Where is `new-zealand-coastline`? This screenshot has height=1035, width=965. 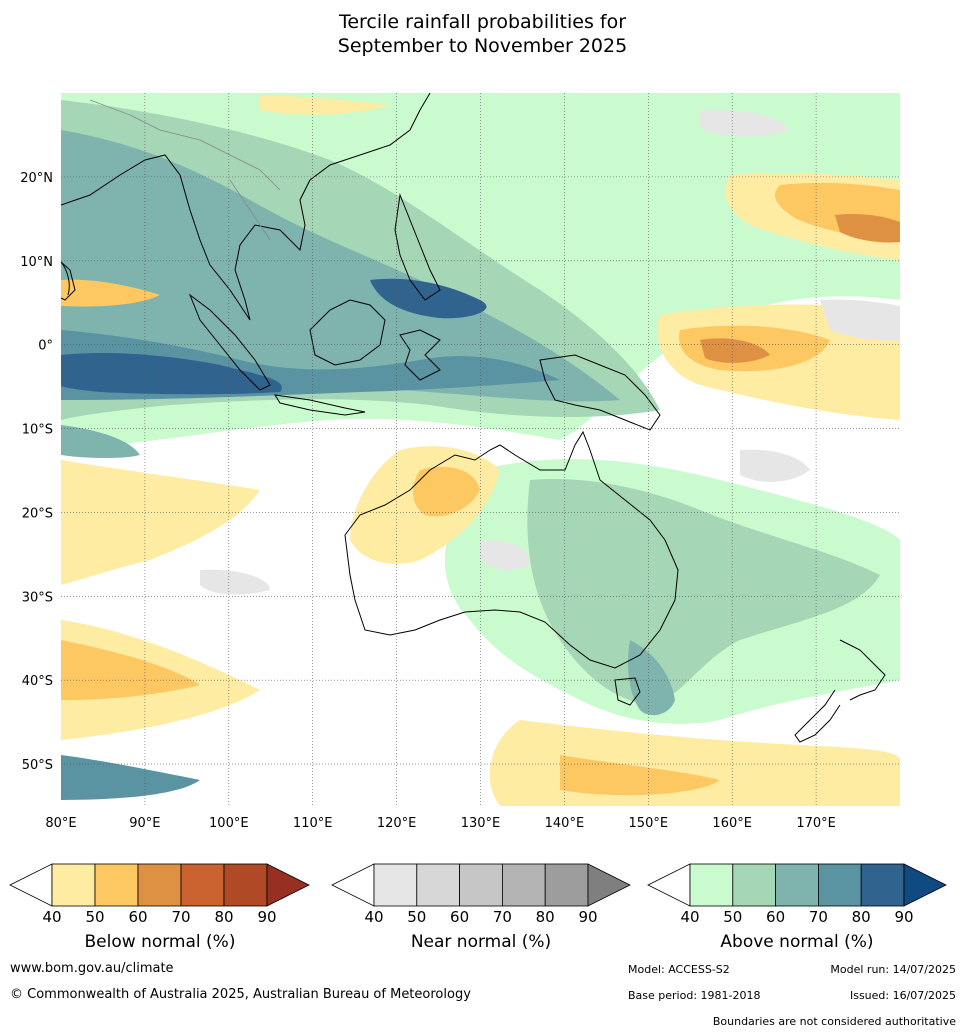 new-zealand-coastline is located at coordinates (840, 691).